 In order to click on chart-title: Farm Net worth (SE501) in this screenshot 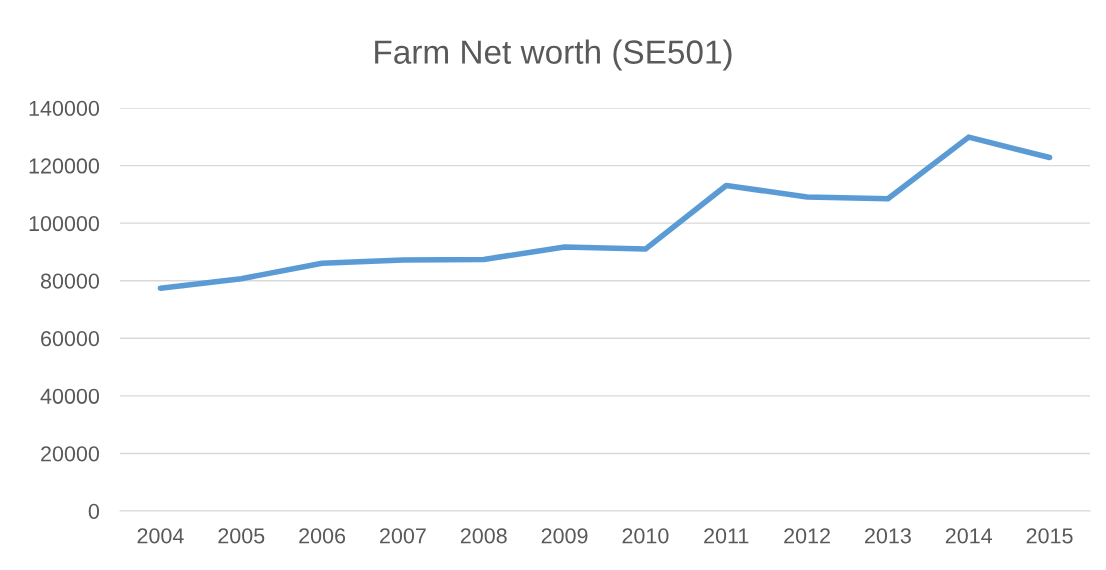, I will do `click(553, 55)`.